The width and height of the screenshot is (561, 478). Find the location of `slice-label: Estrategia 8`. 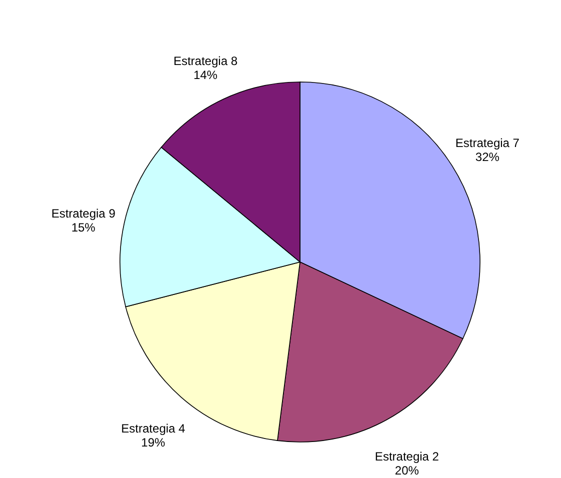

slice-label: Estrategia 8 is located at coordinates (205, 61).